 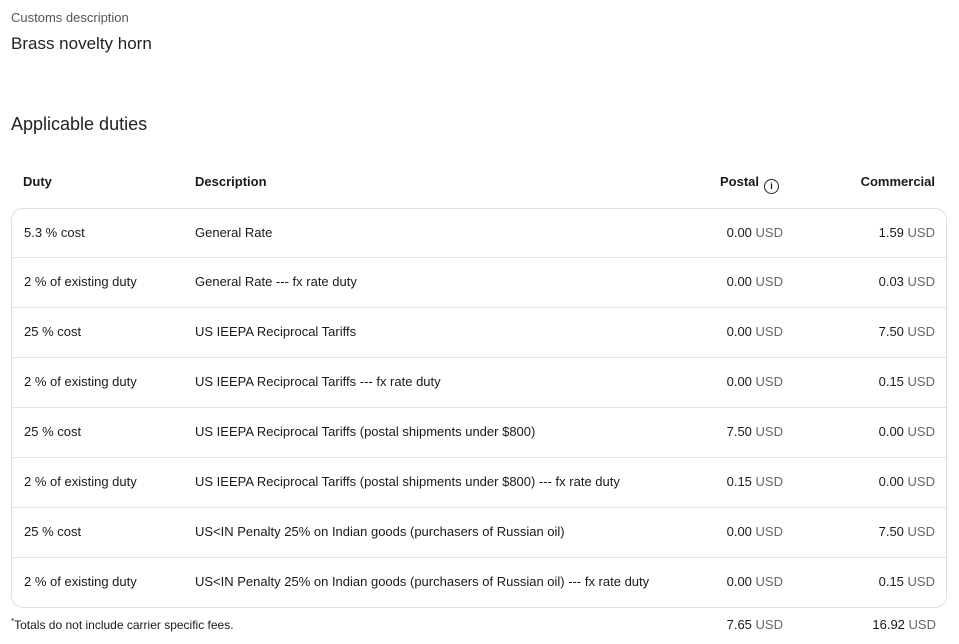 What do you see at coordinates (37, 181) in the screenshot?
I see `header-duty: Duty` at bounding box center [37, 181].